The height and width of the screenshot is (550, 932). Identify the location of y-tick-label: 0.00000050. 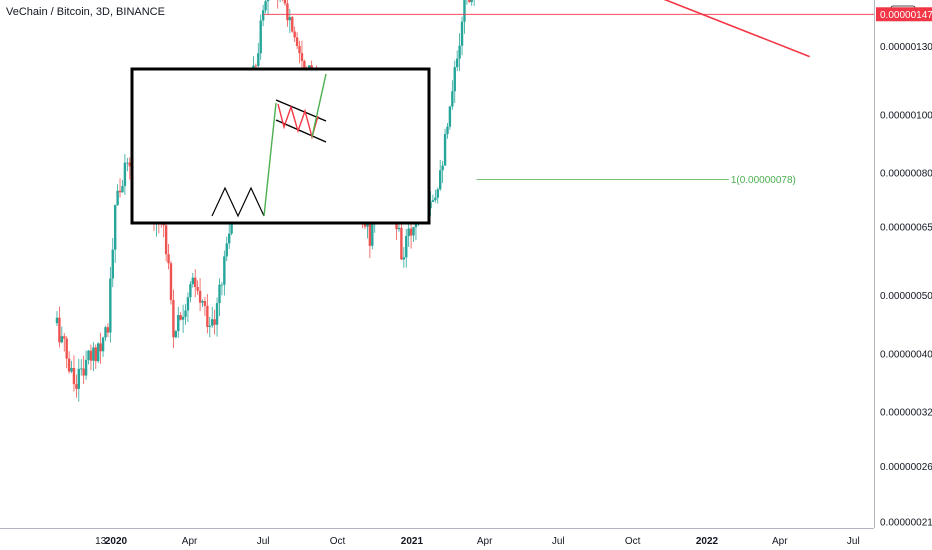
(906, 296).